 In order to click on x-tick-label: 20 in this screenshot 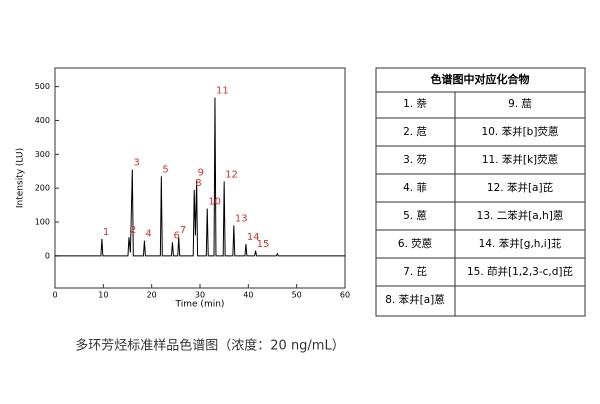, I will do `click(152, 295)`.